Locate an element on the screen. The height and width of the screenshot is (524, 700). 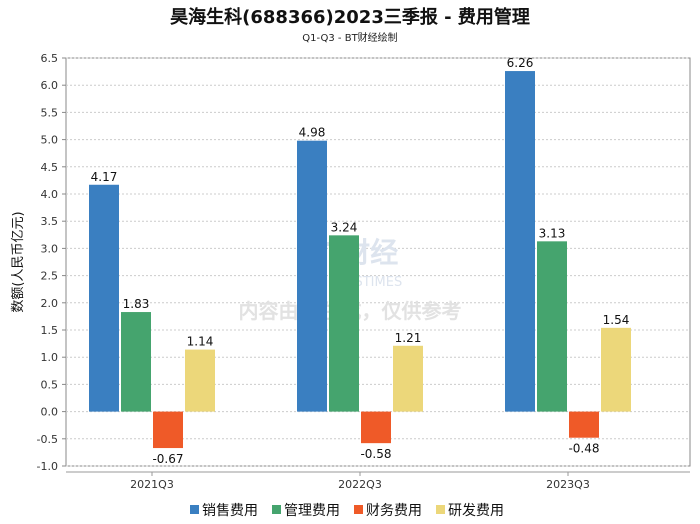
bar-2023Q3-研发费用 is located at coordinates (616, 369).